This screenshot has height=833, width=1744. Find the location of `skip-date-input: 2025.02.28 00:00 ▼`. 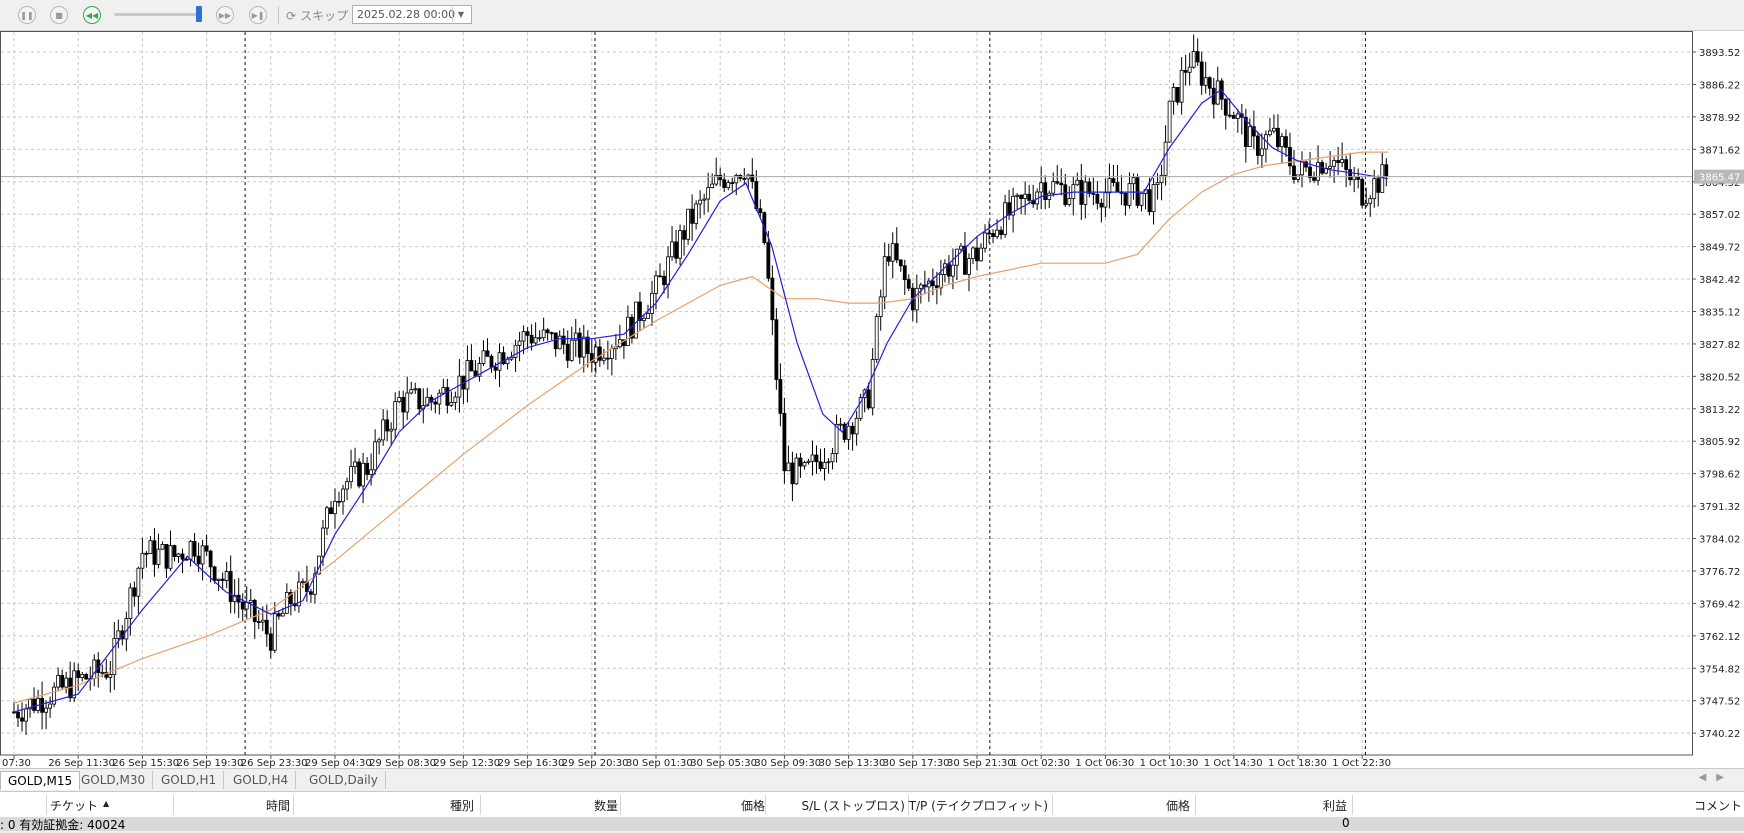

skip-date-input: 2025.02.28 00:00 ▼ is located at coordinates (412, 14).